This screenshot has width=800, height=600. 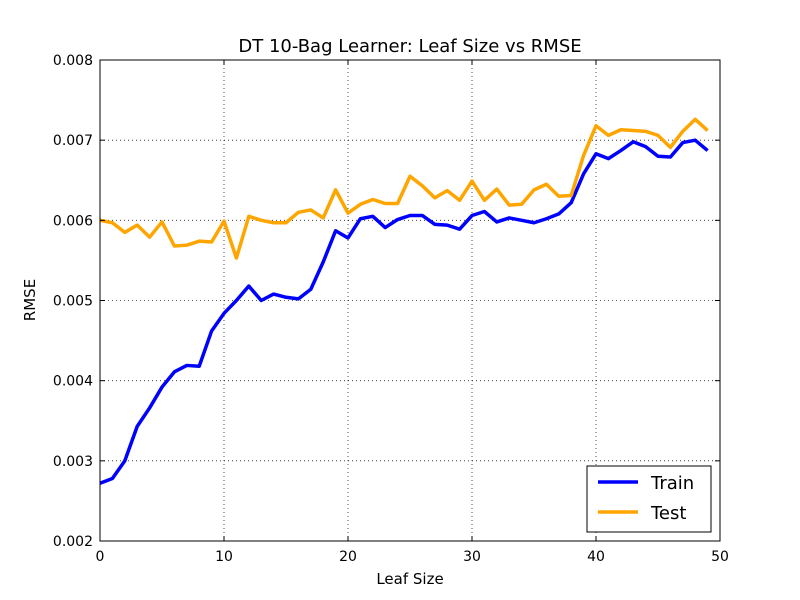 I want to click on y-tick-label: 0.002, so click(x=73, y=542).